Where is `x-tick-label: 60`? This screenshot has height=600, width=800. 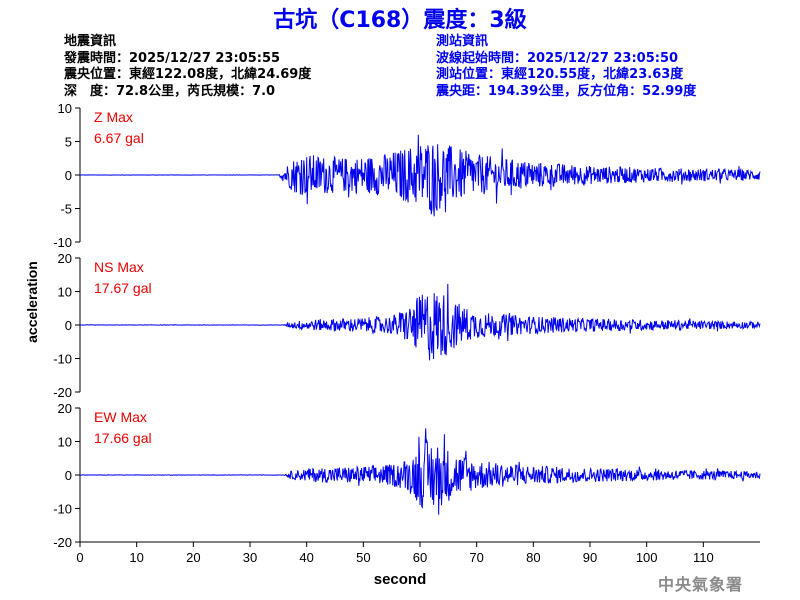 x-tick-label: 60 is located at coordinates (420, 557).